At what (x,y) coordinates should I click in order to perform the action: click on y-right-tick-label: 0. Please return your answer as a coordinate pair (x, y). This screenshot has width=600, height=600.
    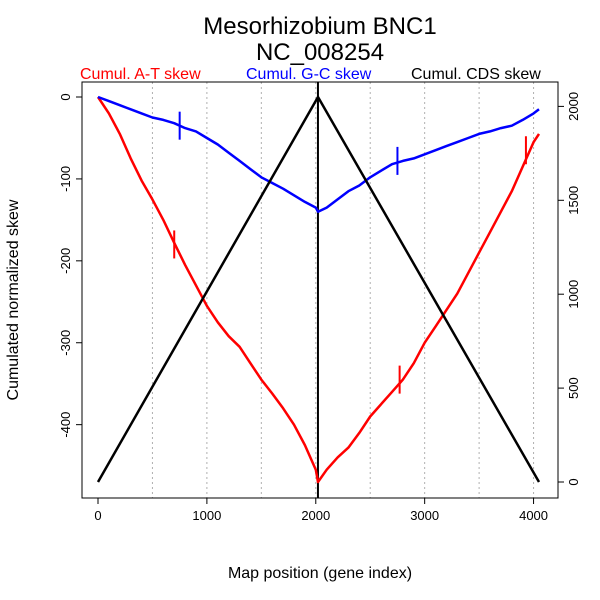
    Looking at the image, I should click on (573, 481).